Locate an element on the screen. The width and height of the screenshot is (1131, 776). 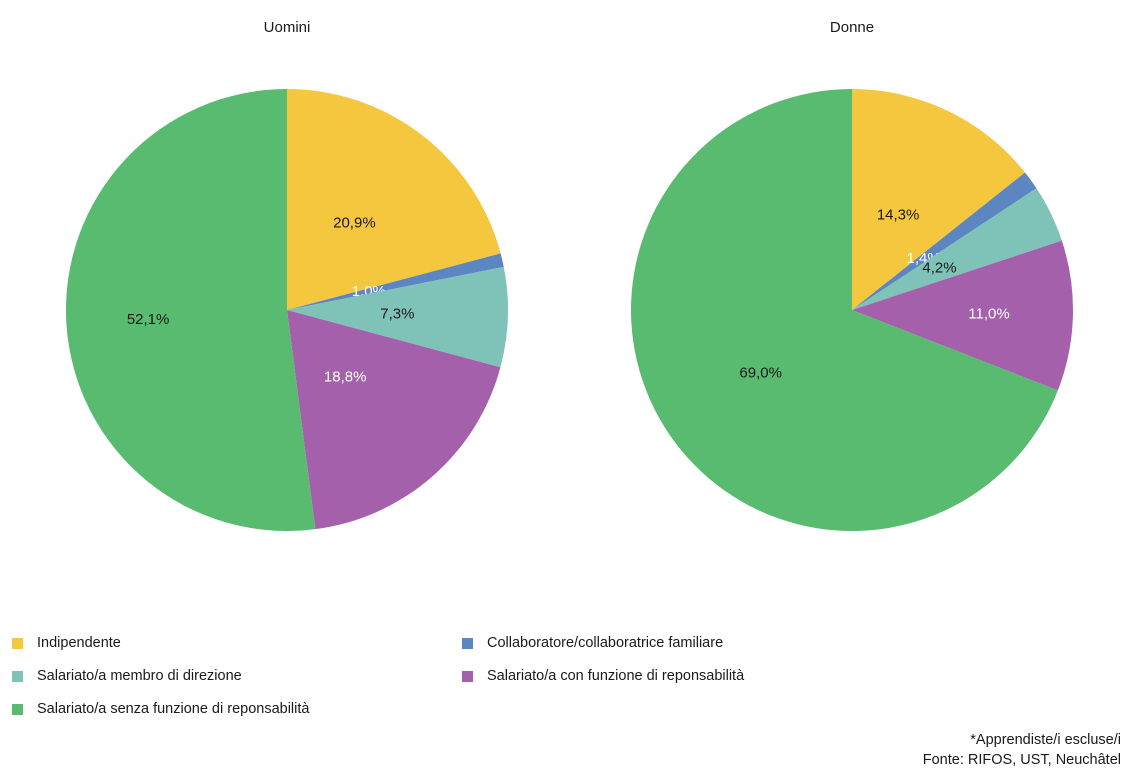
pie-2-label-membro: 4,2% is located at coordinates (939, 268).